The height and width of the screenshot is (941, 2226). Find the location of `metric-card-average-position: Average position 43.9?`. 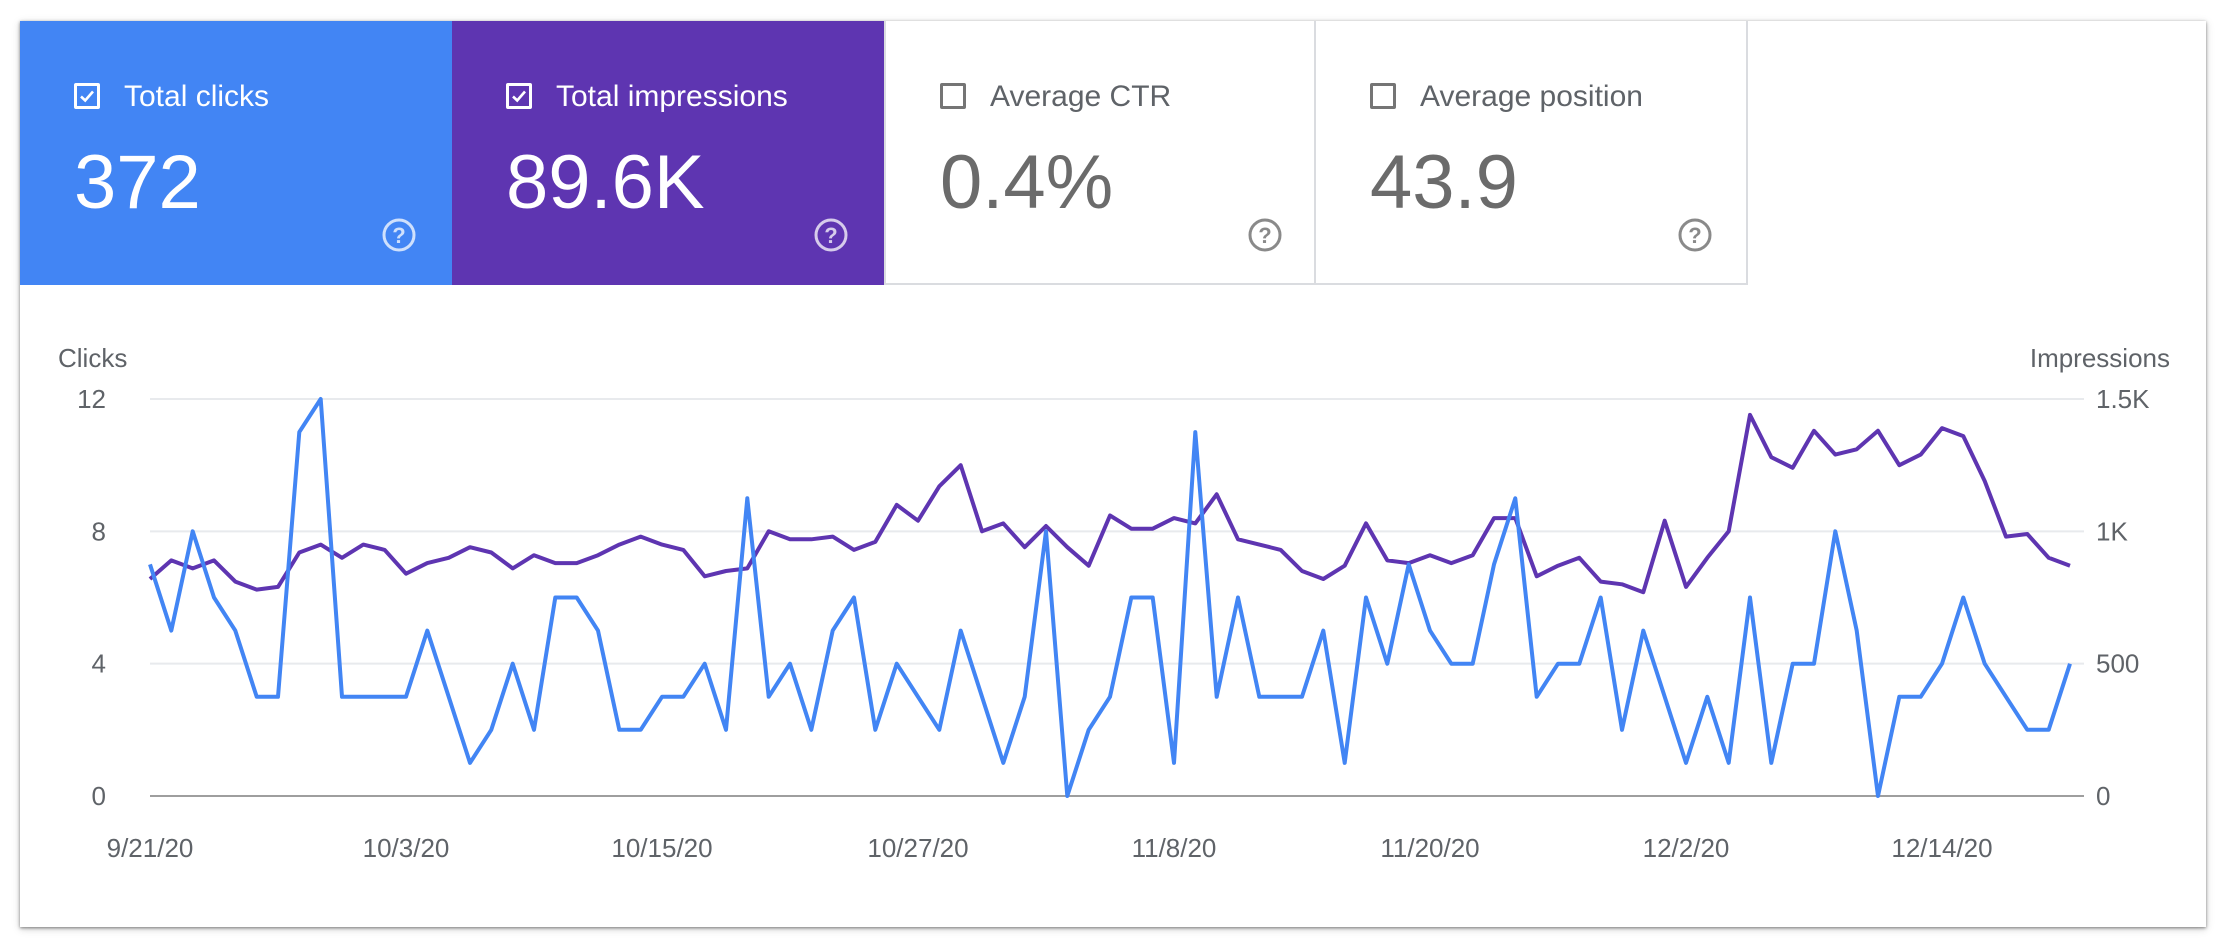

metric-card-average-position: Average position 43.9? is located at coordinates (1532, 153).